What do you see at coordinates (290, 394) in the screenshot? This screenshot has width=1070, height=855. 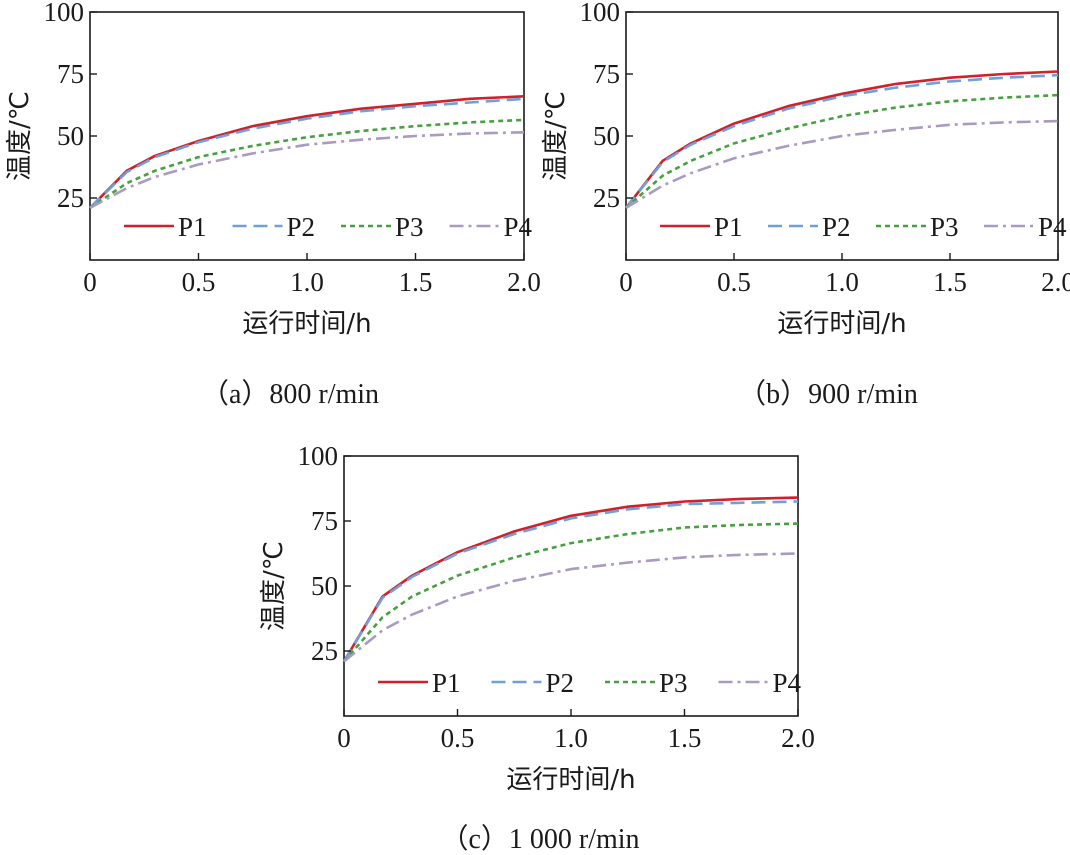 I see `panel-caption: （a）800 r/min` at bounding box center [290, 394].